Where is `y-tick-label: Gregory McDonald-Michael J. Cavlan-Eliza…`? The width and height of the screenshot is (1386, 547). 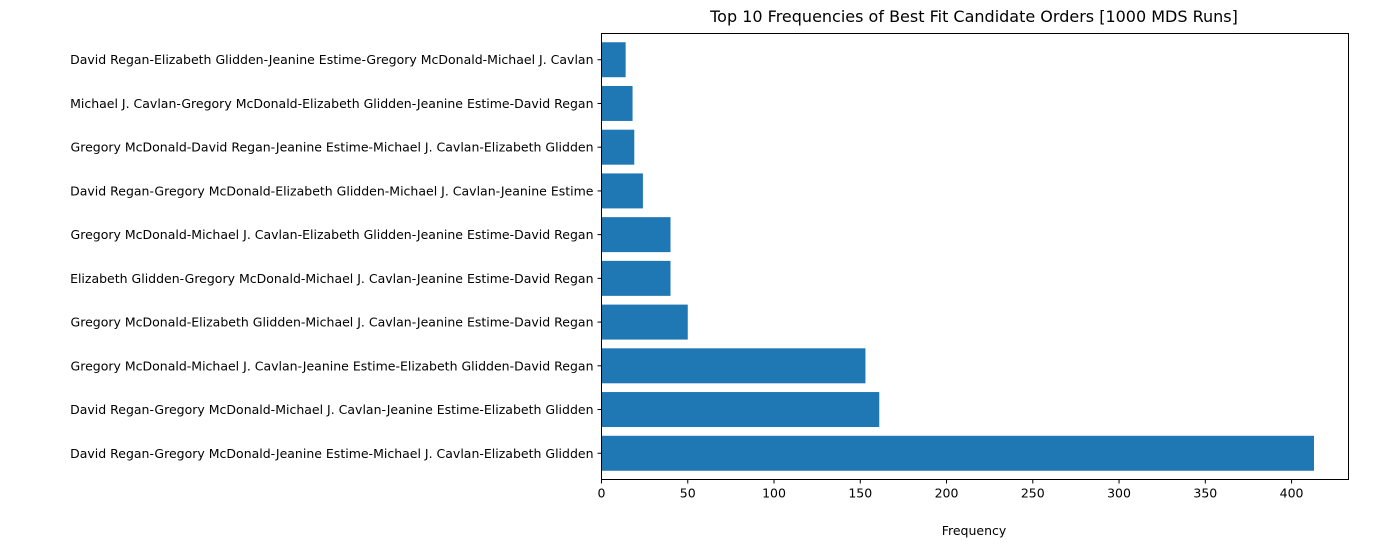
y-tick-label: Gregory McDonald-Michael J. Cavlan-Eliza… is located at coordinates (332, 234).